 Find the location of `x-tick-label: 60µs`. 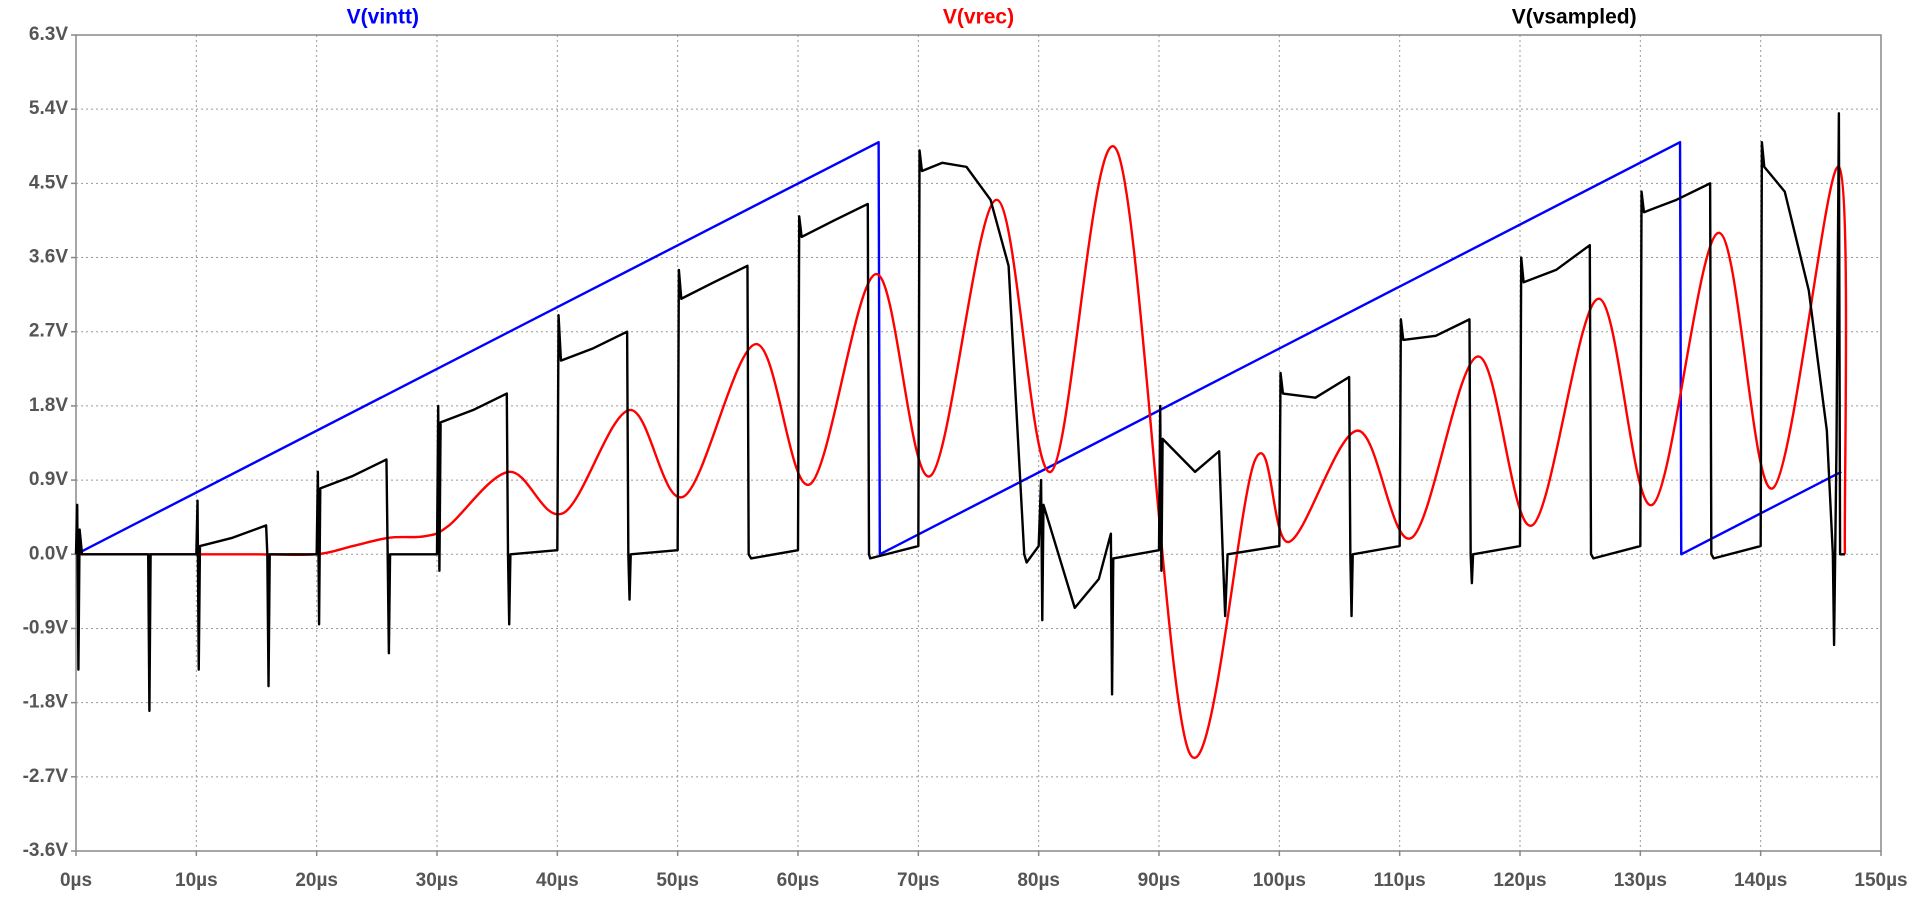

x-tick-label: 60µs is located at coordinates (798, 880).